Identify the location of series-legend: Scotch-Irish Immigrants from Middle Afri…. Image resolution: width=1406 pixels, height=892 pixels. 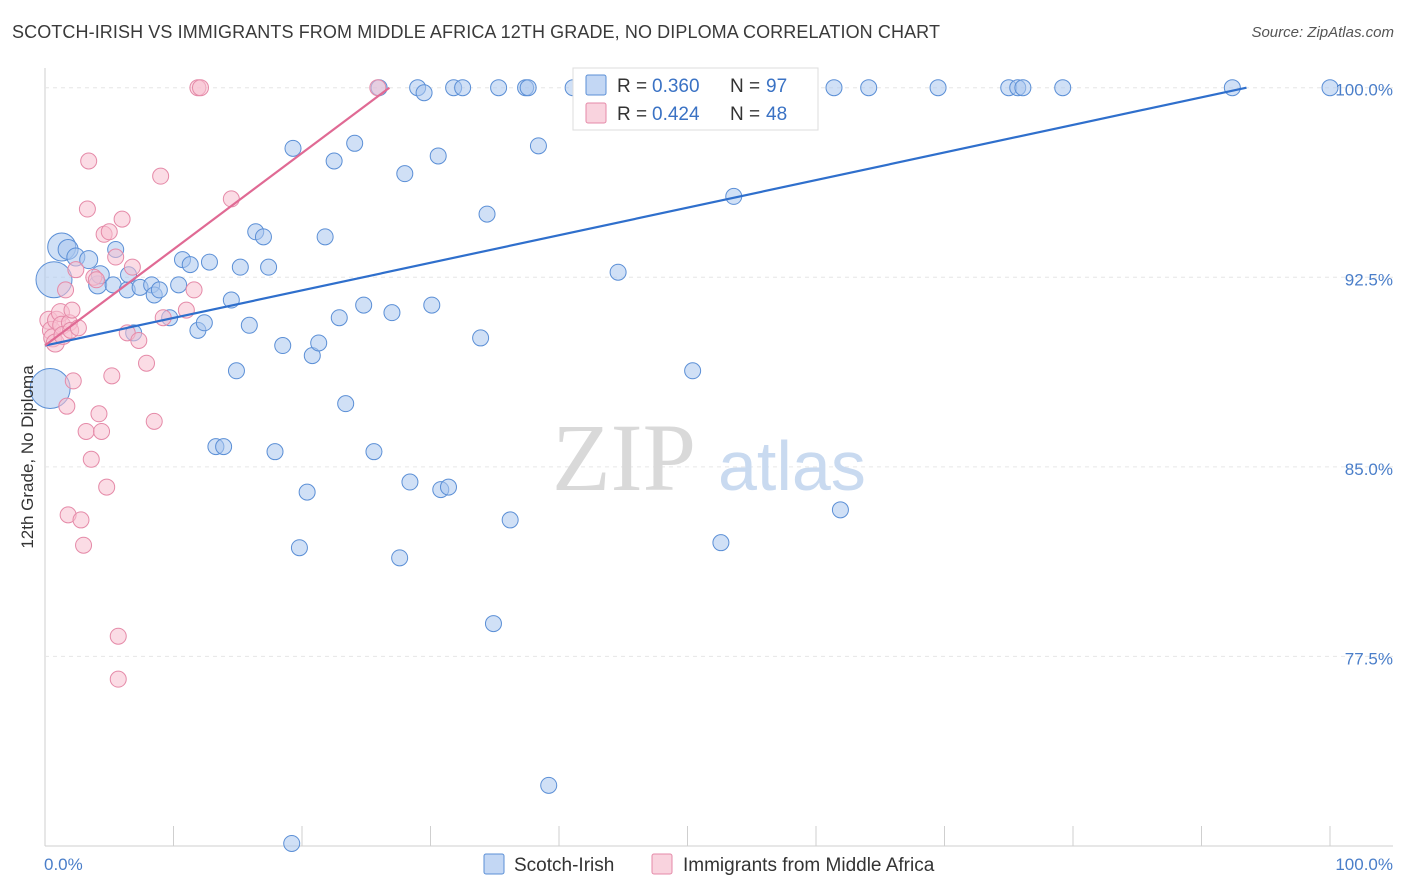
(709, 864).